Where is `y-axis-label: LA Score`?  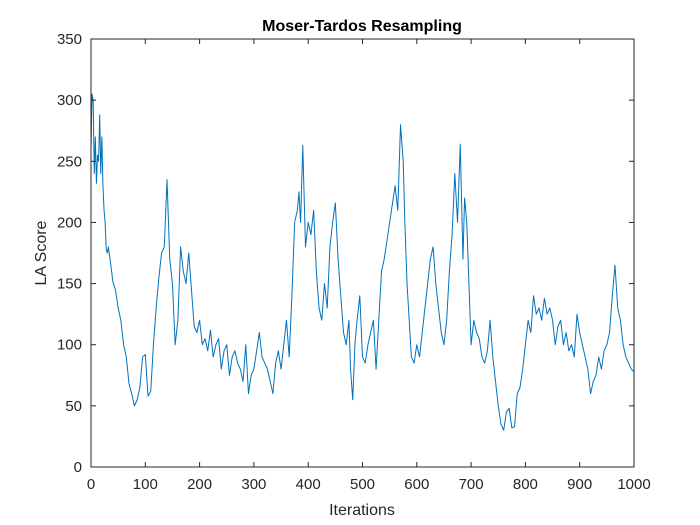
y-axis-label: LA Score is located at coordinates (41, 252).